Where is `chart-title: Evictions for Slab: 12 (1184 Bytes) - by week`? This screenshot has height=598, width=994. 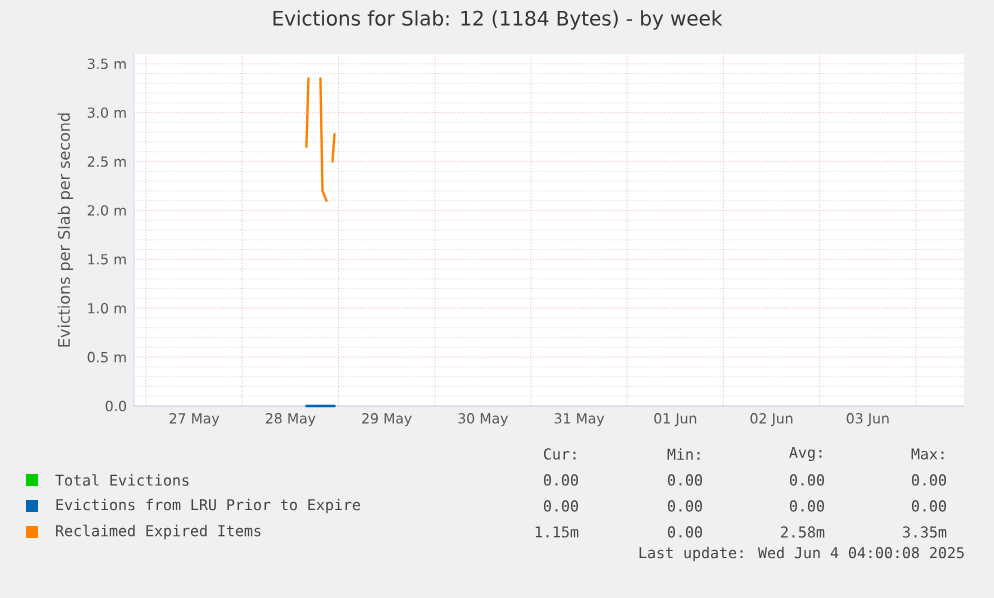 chart-title: Evictions for Slab: 12 (1184 Bytes) - by week is located at coordinates (498, 20).